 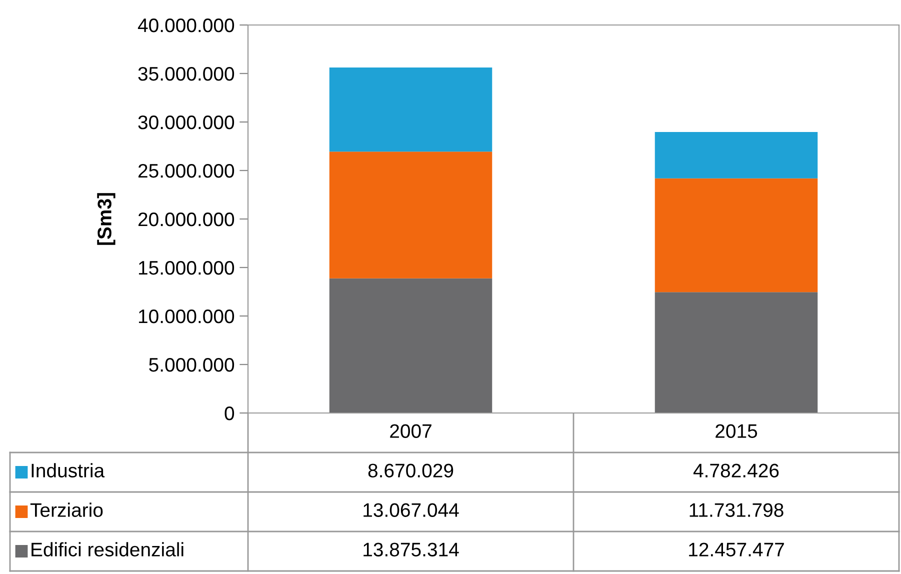 What do you see at coordinates (411, 471) in the screenshot?
I see `data-label: 8.670.029` at bounding box center [411, 471].